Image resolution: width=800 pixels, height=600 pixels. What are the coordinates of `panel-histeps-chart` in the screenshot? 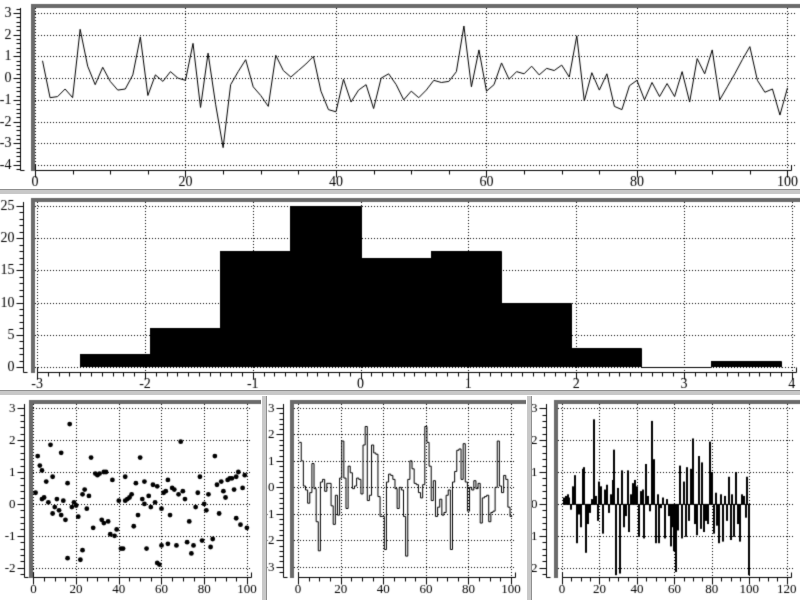 It's located at (396, 498).